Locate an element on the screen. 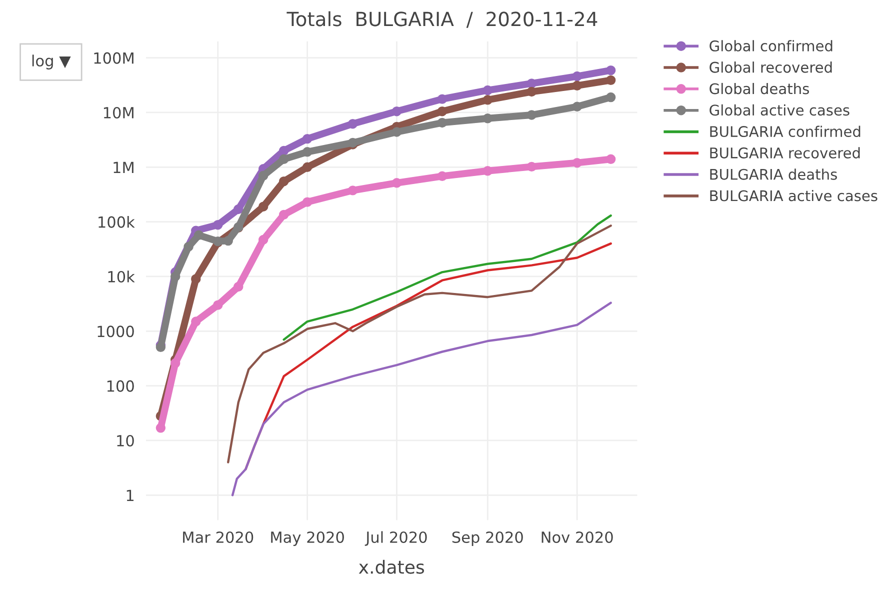 Image resolution: width=885 pixels, height=591 pixels. legend-label: BULGARIA confirmed is located at coordinates (785, 132).